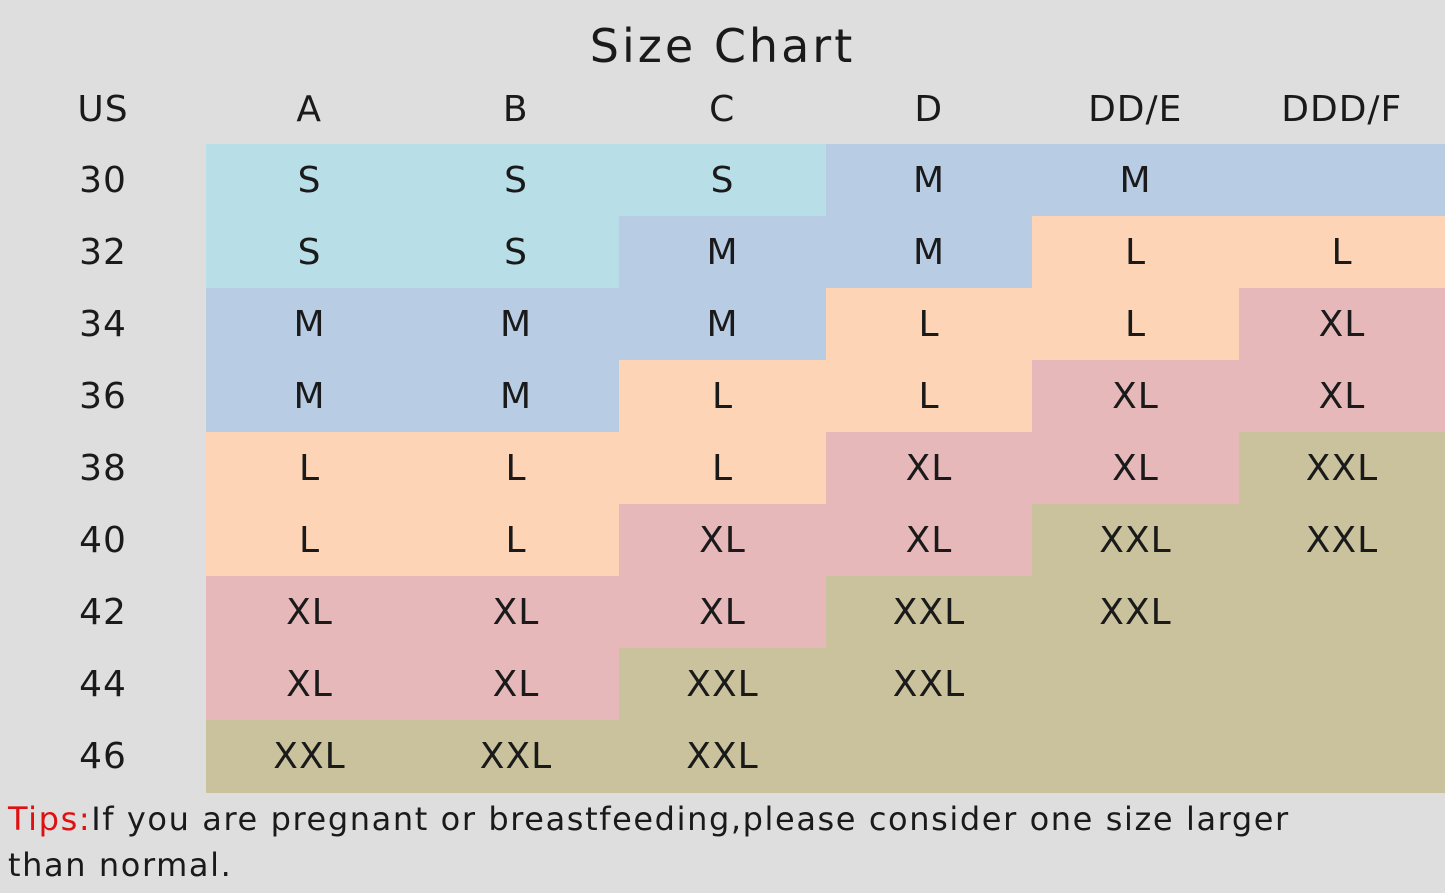  Describe the element at coordinates (103, 540) in the screenshot. I see `row-header: 40` at that location.